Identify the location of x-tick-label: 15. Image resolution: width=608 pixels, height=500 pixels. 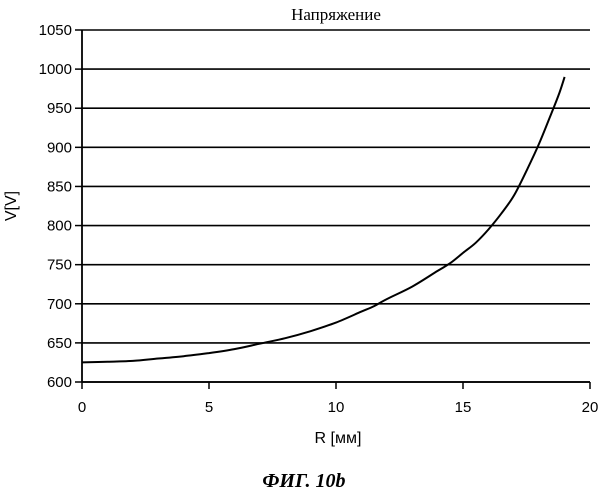
(463, 407).